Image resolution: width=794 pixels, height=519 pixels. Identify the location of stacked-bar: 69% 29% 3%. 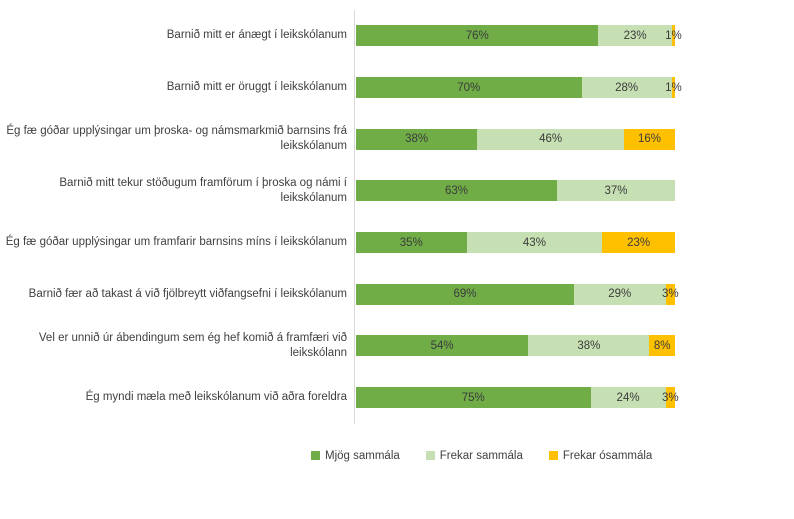
(517, 294).